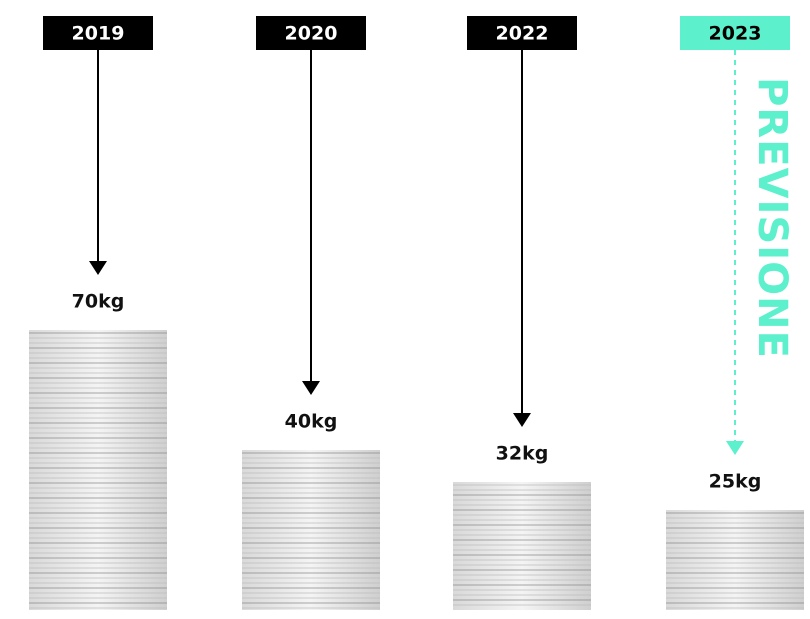  What do you see at coordinates (772, 218) in the screenshot?
I see `annotation: PREVISIONE` at bounding box center [772, 218].